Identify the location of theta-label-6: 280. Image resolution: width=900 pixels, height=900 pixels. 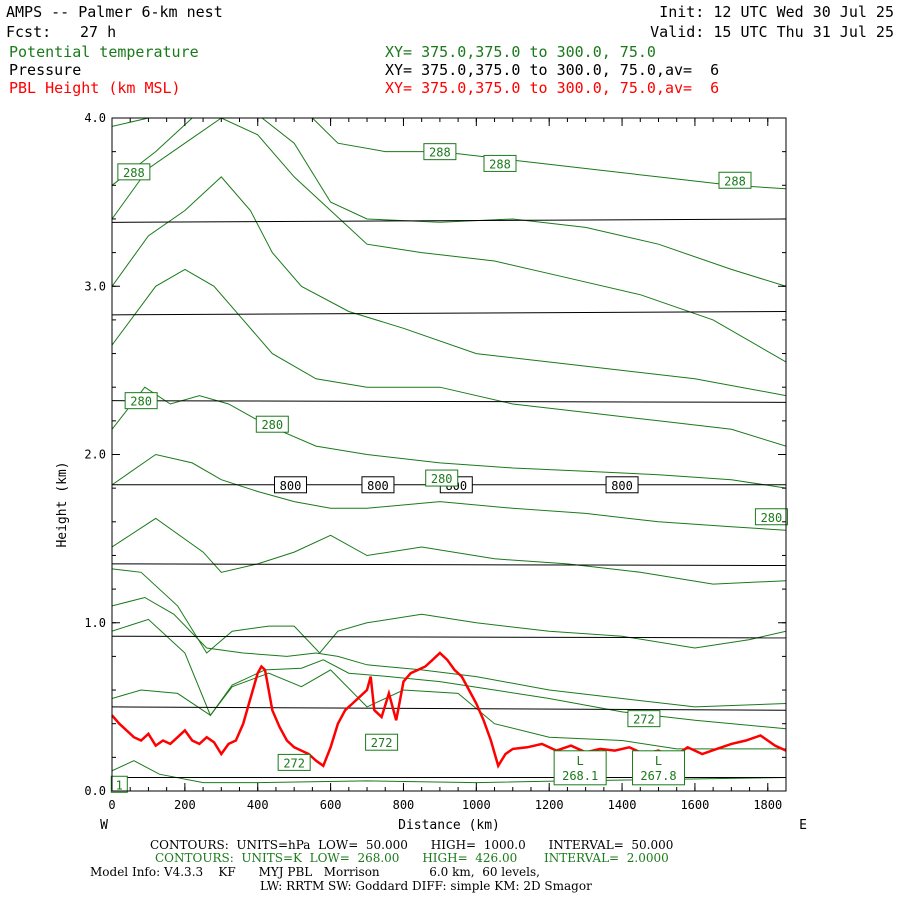
(442, 478).